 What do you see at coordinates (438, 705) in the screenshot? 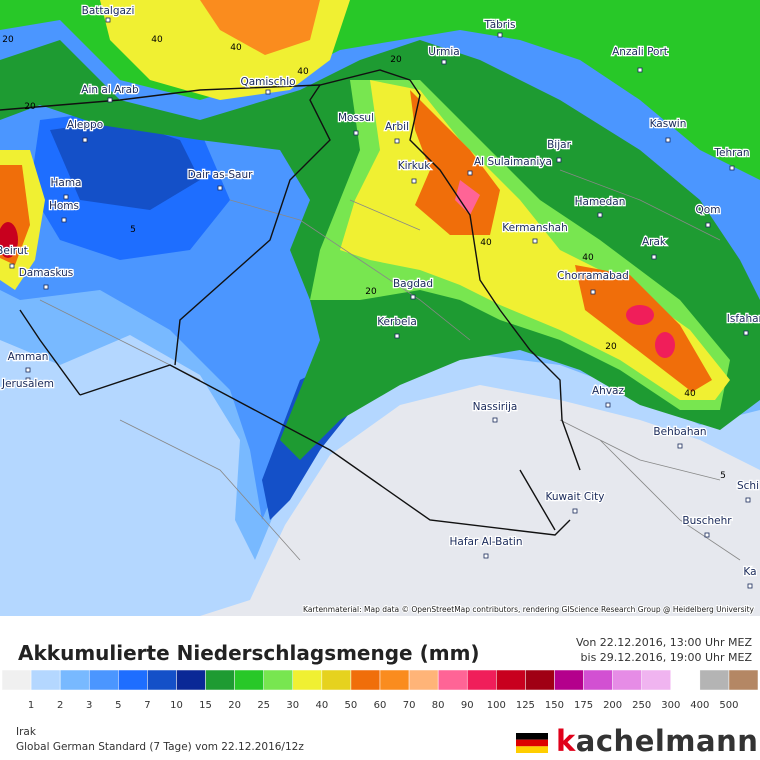
I see `legend-label: 80` at bounding box center [438, 705].